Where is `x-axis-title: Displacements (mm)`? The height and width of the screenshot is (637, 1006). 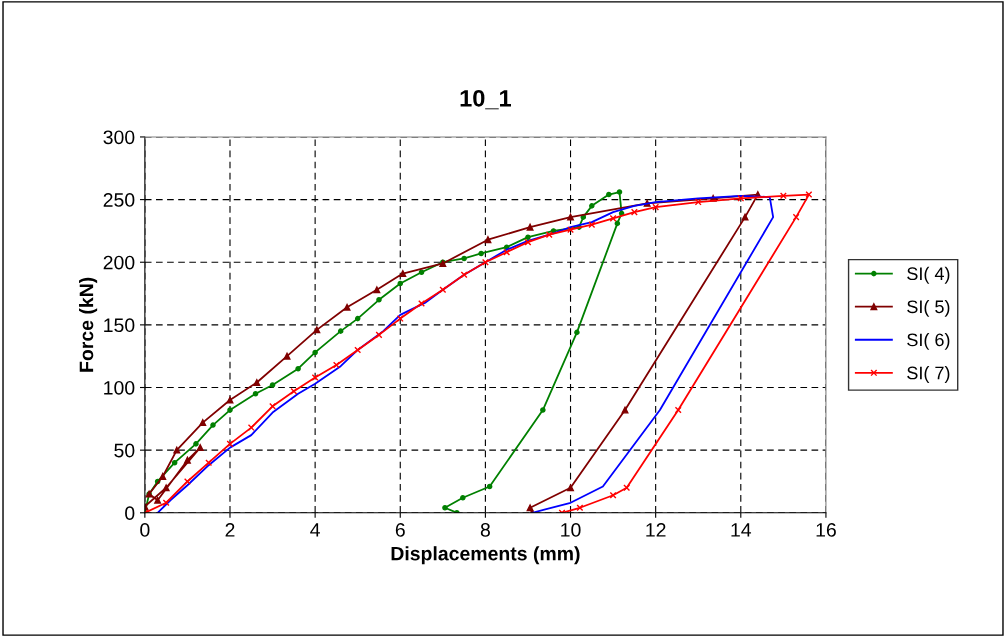
x-axis-title: Displacements (mm) is located at coordinates (485, 555).